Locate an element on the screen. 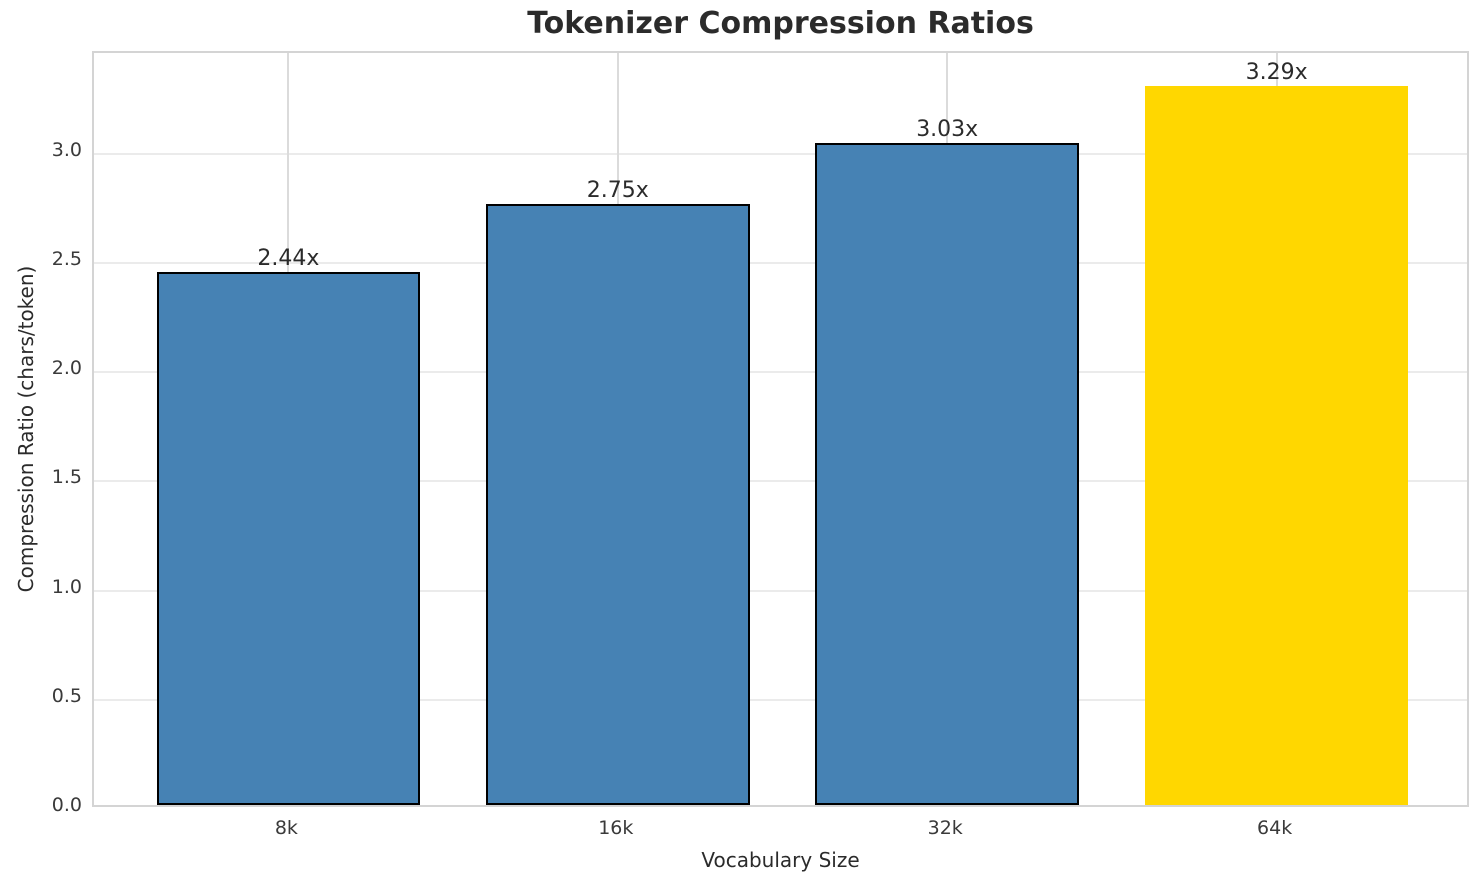 This screenshot has height=885, width=1484. bar-value-label-8k: 2.44x is located at coordinates (288, 258).